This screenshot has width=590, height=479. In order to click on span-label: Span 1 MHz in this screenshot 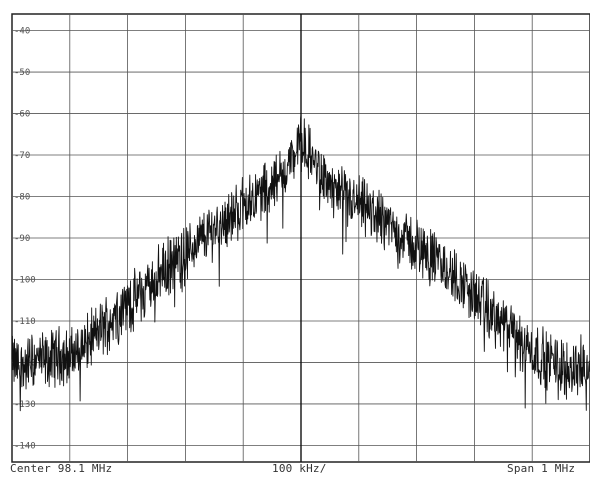, I will do `click(541, 468)`.